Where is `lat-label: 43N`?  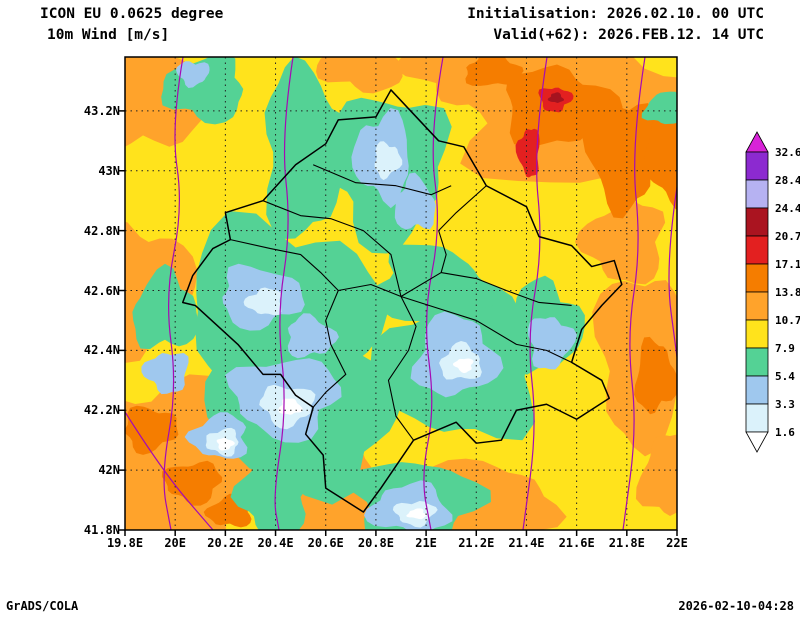 lat-label: 43N is located at coordinates (109, 170).